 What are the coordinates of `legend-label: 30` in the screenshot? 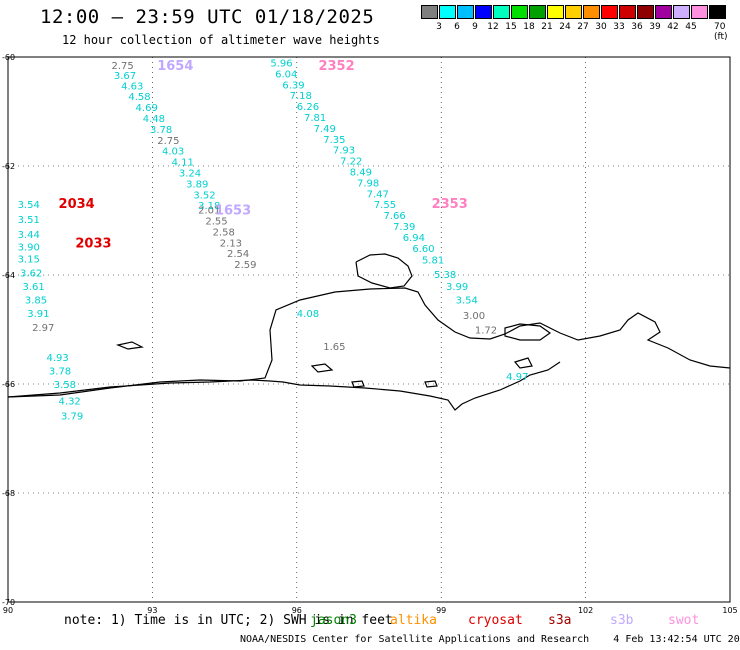 It's located at (601, 27).